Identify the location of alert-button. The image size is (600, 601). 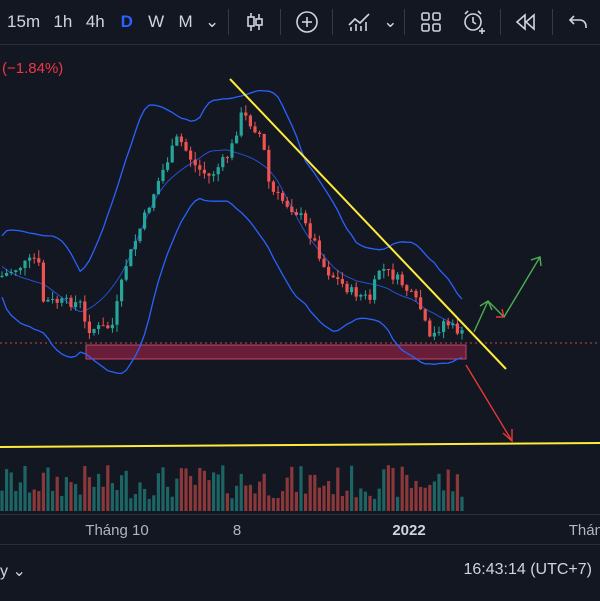
(473, 22).